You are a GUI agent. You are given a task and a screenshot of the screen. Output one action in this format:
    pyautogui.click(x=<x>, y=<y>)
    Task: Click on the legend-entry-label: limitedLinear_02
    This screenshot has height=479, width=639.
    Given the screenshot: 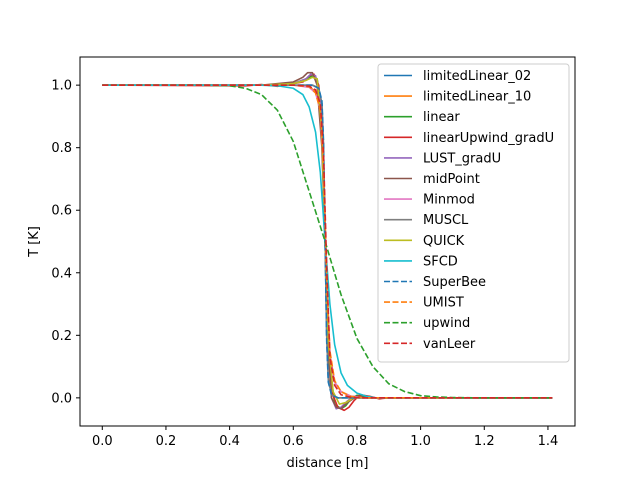 What is the action you would take?
    pyautogui.click(x=477, y=76)
    